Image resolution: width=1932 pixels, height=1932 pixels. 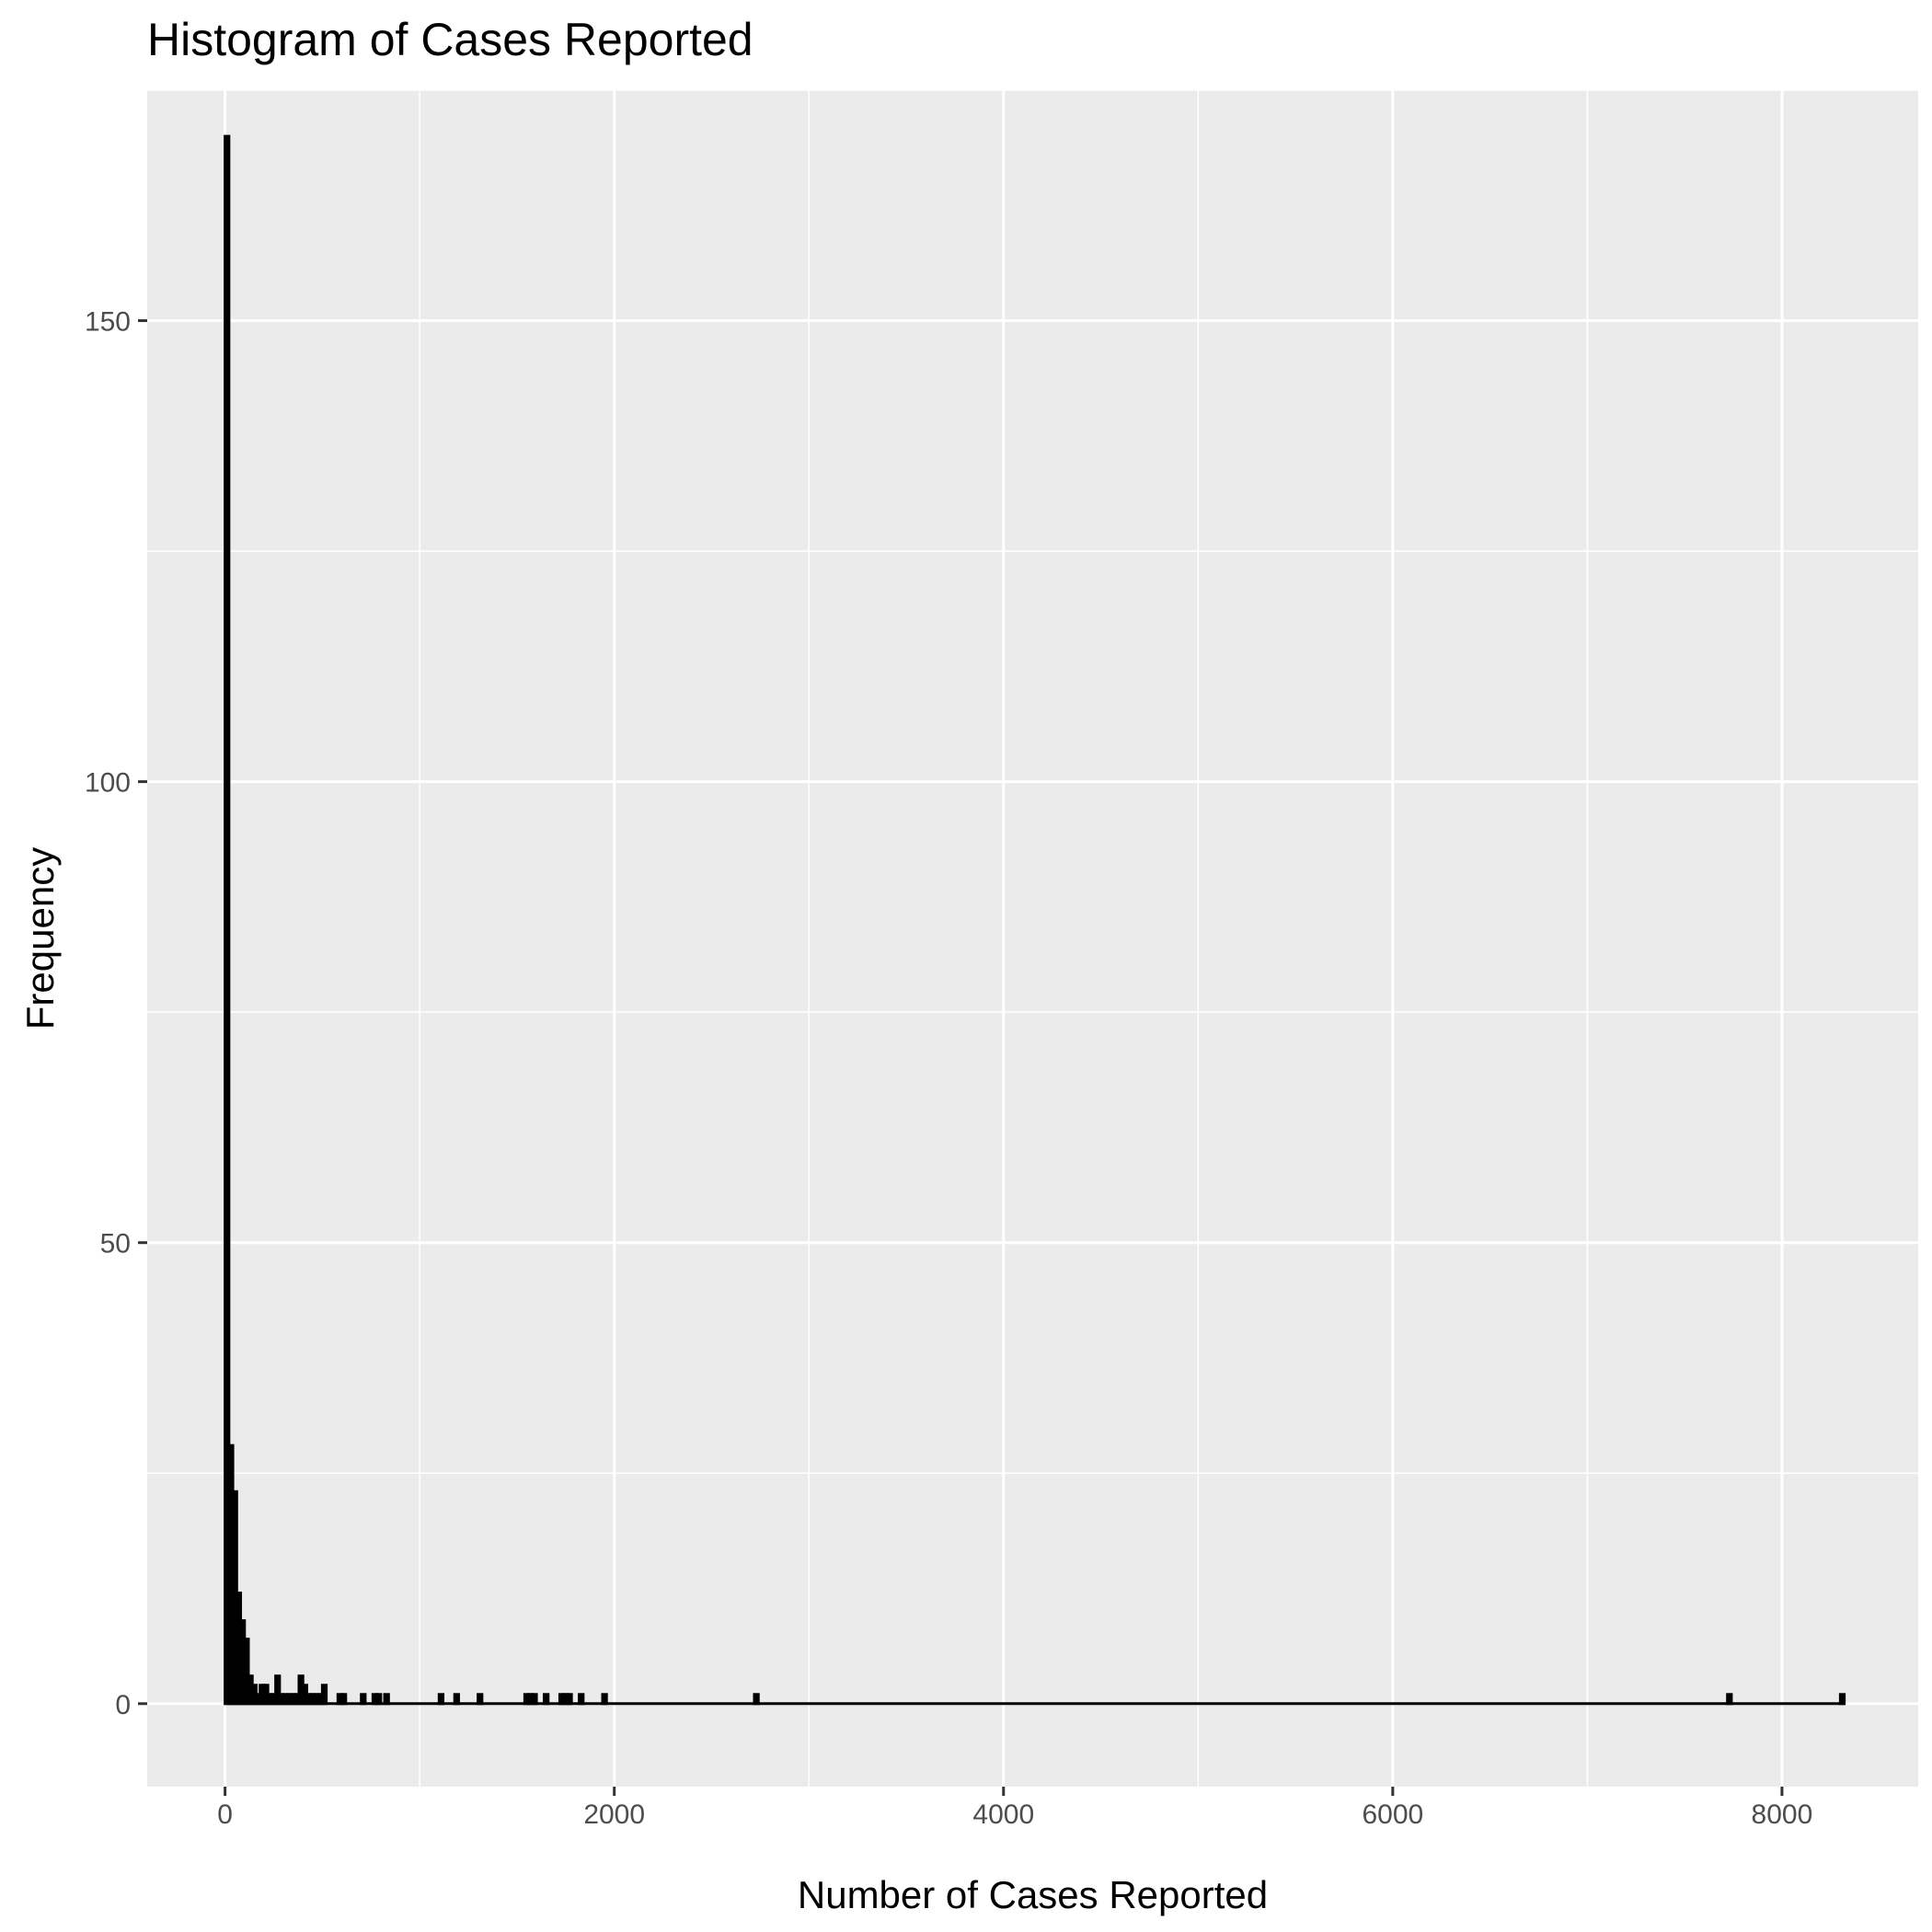 I want to click on x-axis: 0 2000 4000 6000 8000, so click(x=1014, y=1808).